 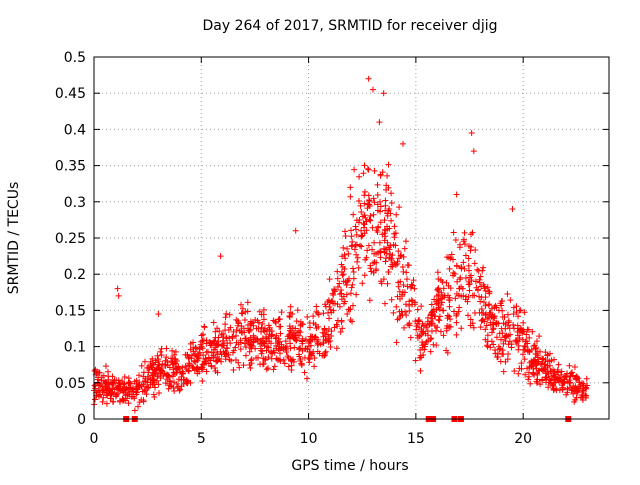 I want to click on y-tick-label: 0, so click(x=81, y=420).